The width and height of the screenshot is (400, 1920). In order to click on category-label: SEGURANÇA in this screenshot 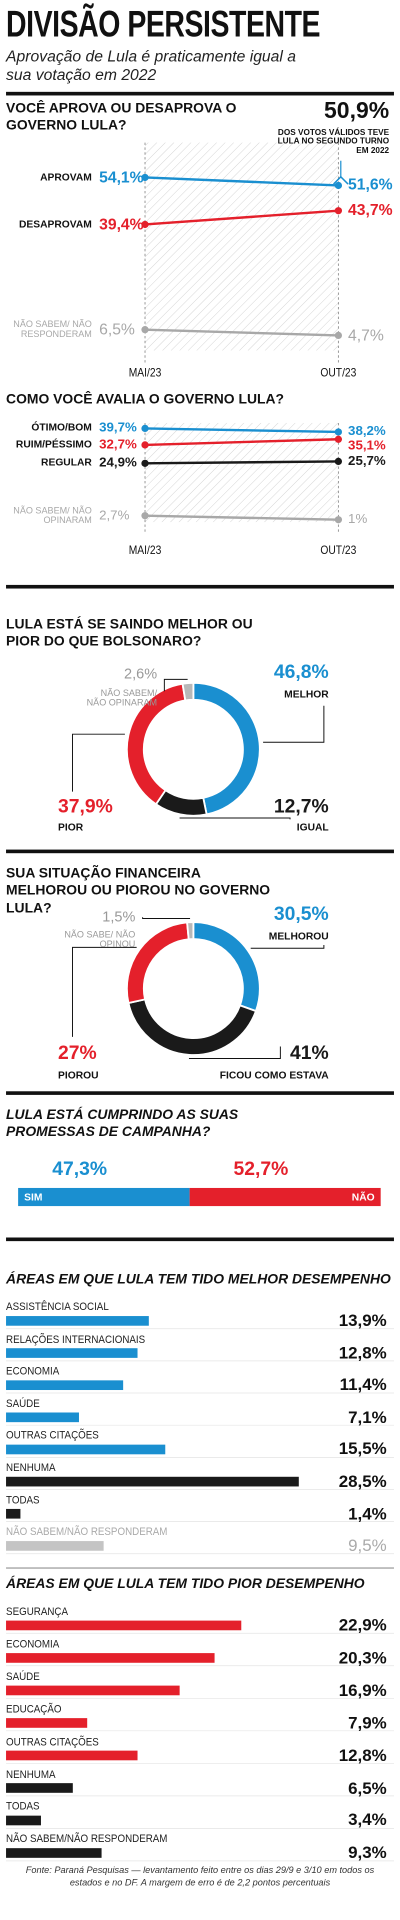, I will do `click(37, 1611)`.